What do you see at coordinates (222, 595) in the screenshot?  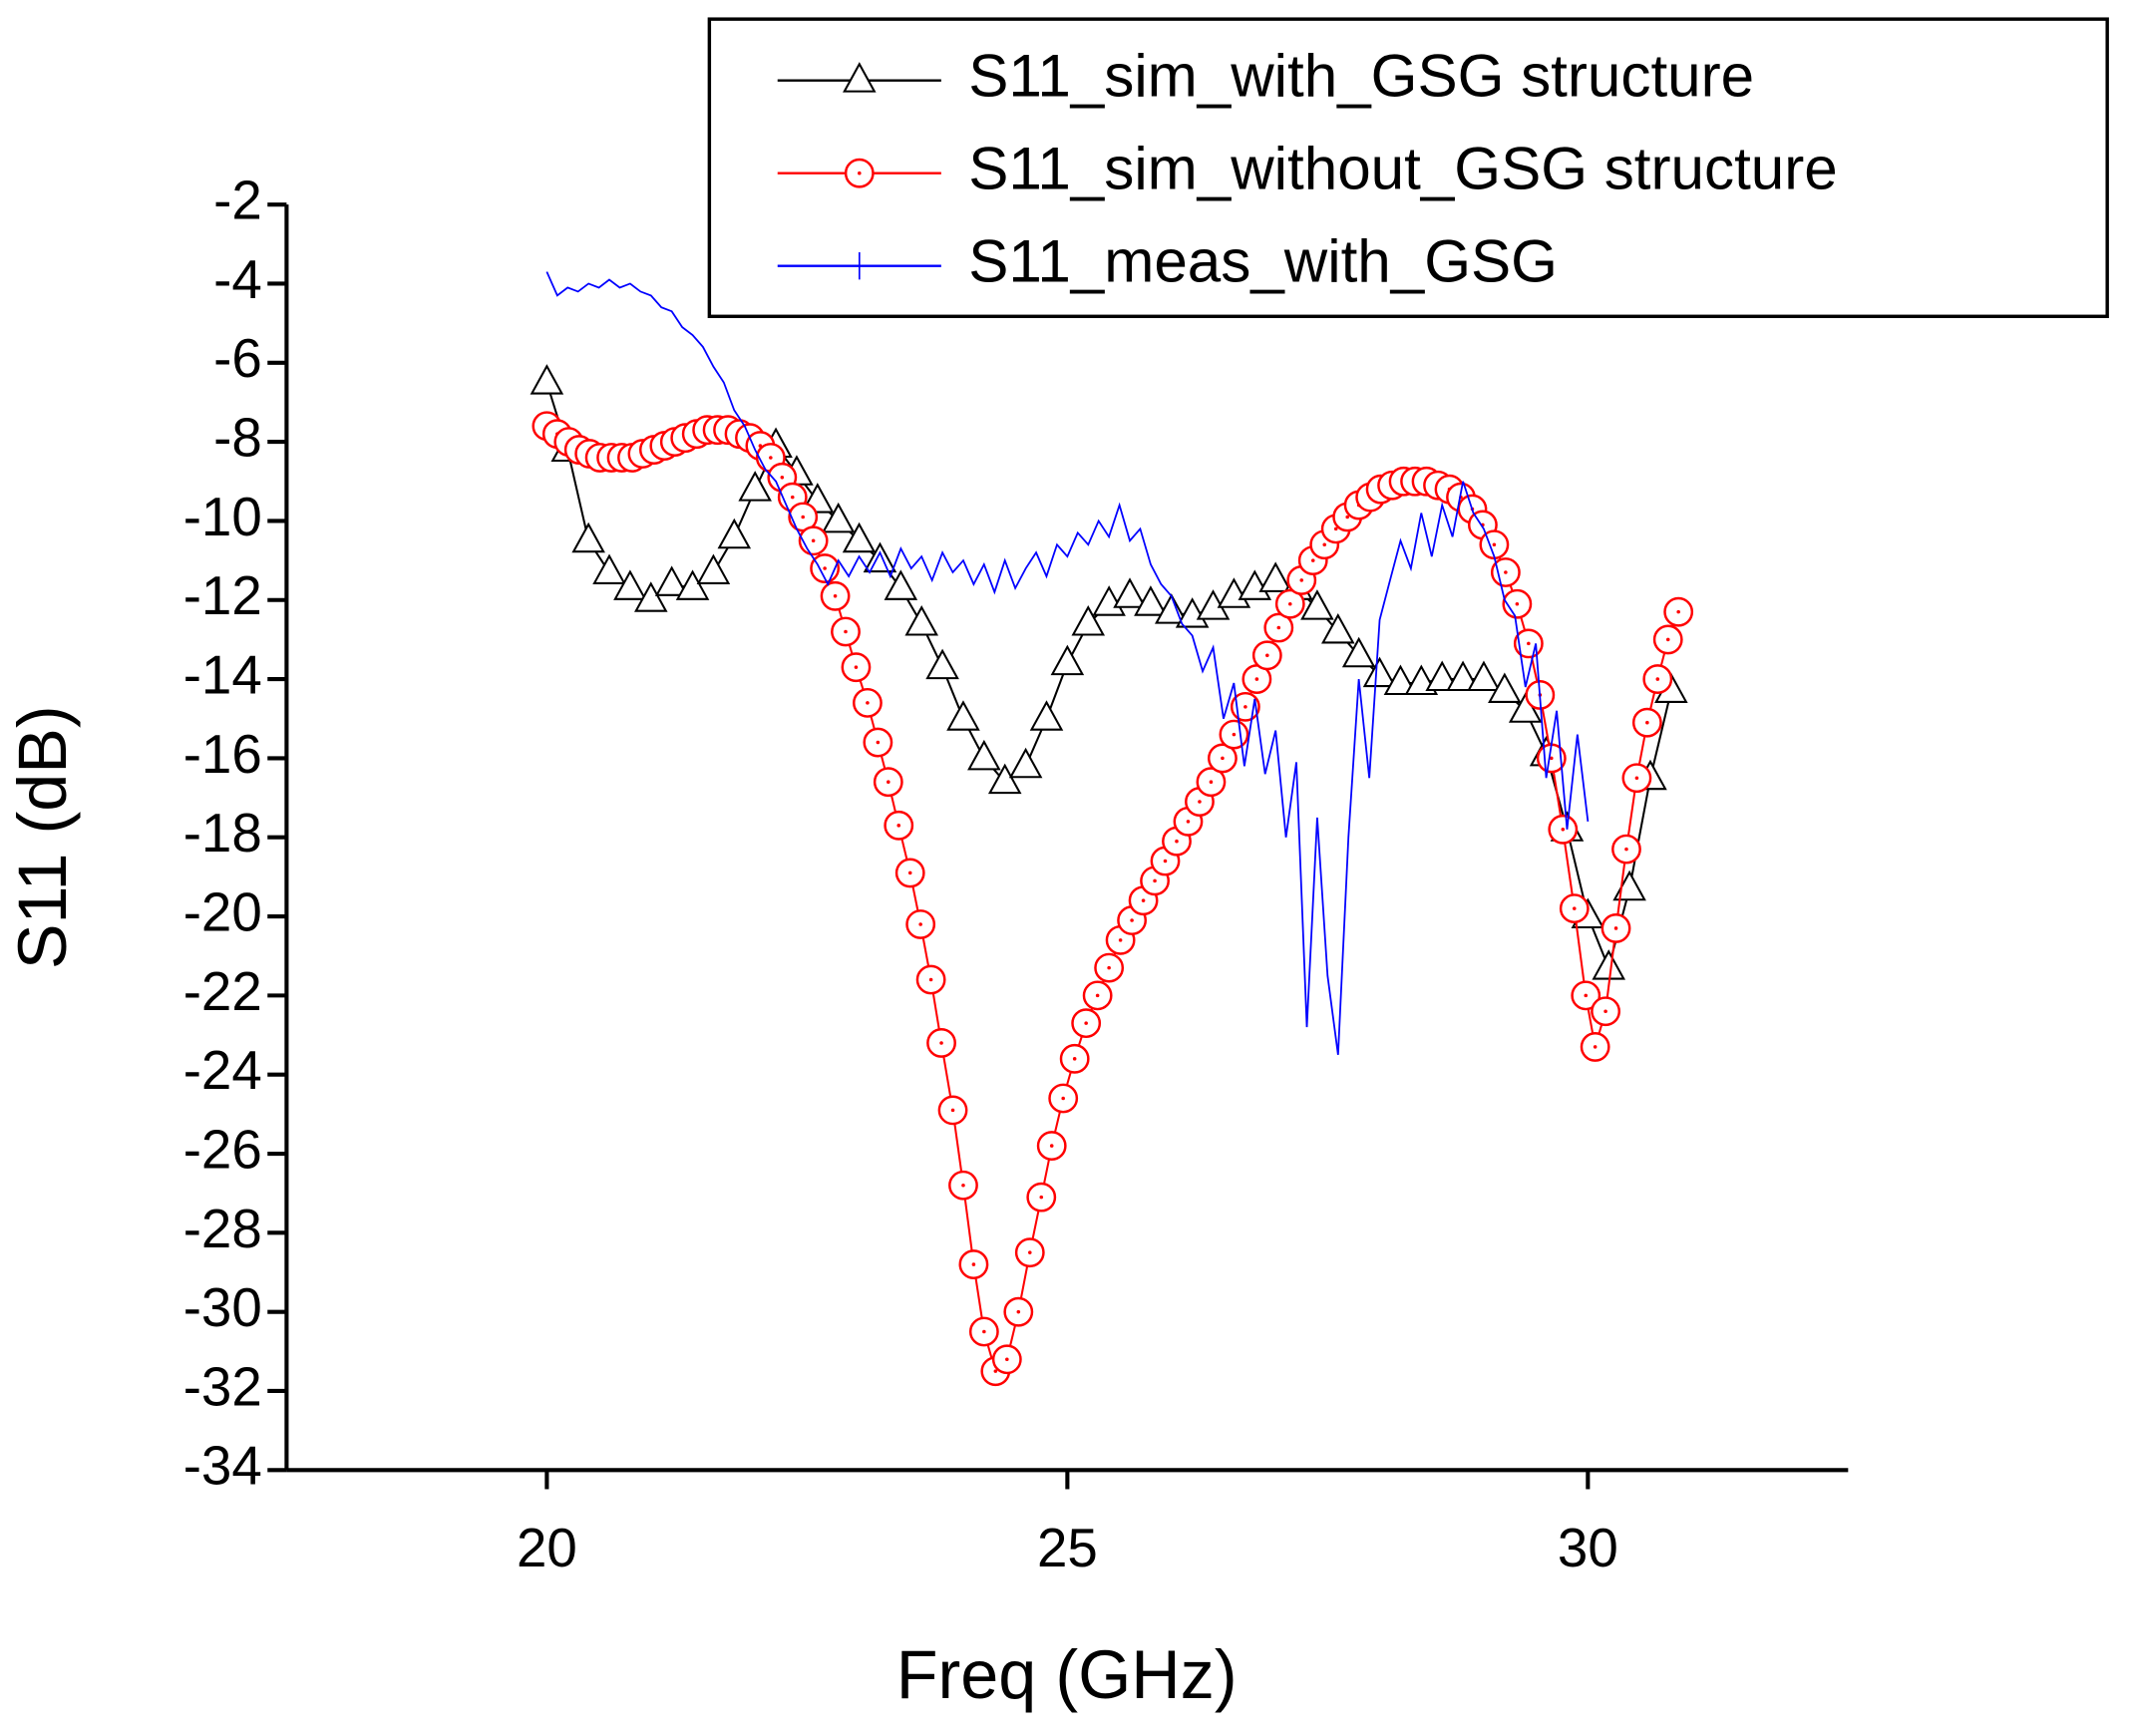 I see `y-tick-label: -12` at bounding box center [222, 595].